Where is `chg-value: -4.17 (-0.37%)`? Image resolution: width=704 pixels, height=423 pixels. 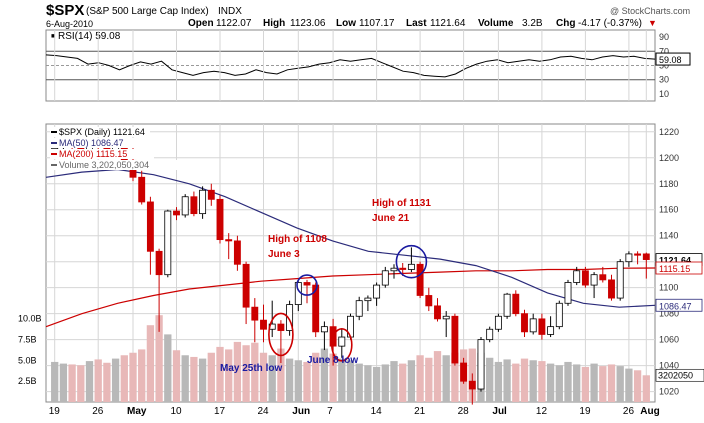
chg-value: -4.17 (-0.37%) is located at coordinates (610, 23).